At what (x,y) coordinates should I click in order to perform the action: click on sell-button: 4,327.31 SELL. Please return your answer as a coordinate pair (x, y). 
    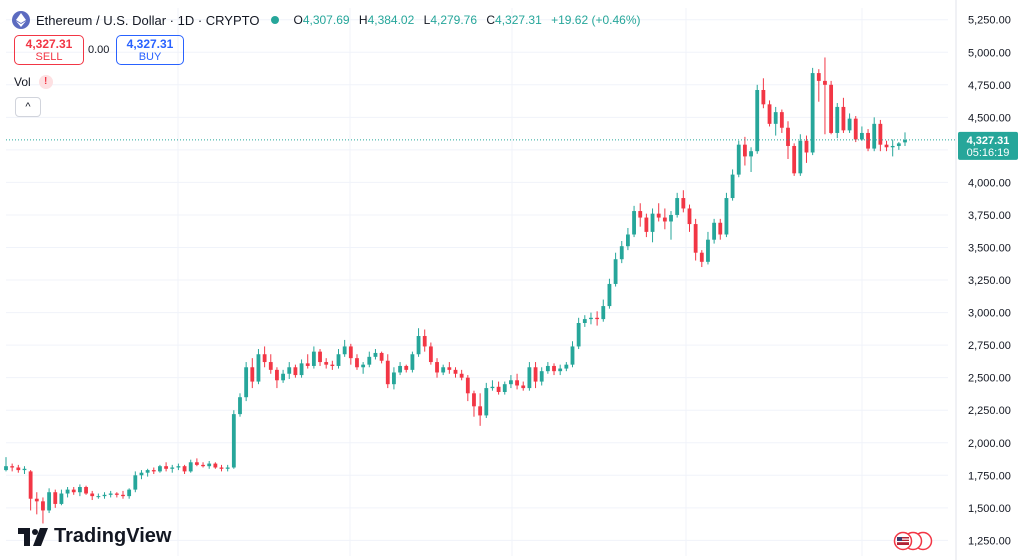
    Looking at the image, I should click on (49, 50).